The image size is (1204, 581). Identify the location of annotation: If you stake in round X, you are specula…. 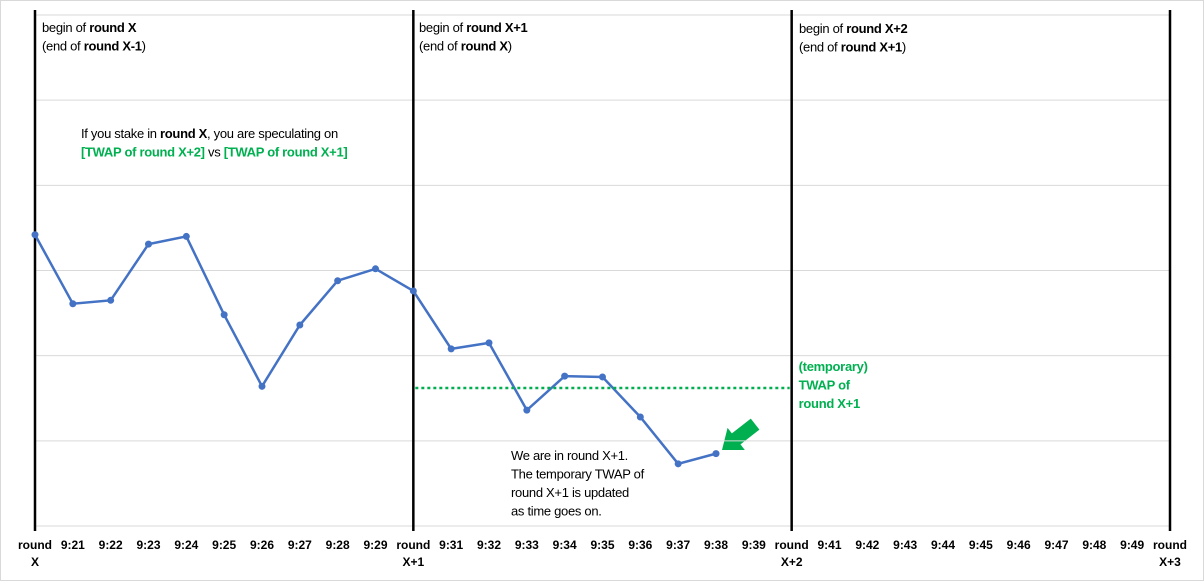
(214, 143).